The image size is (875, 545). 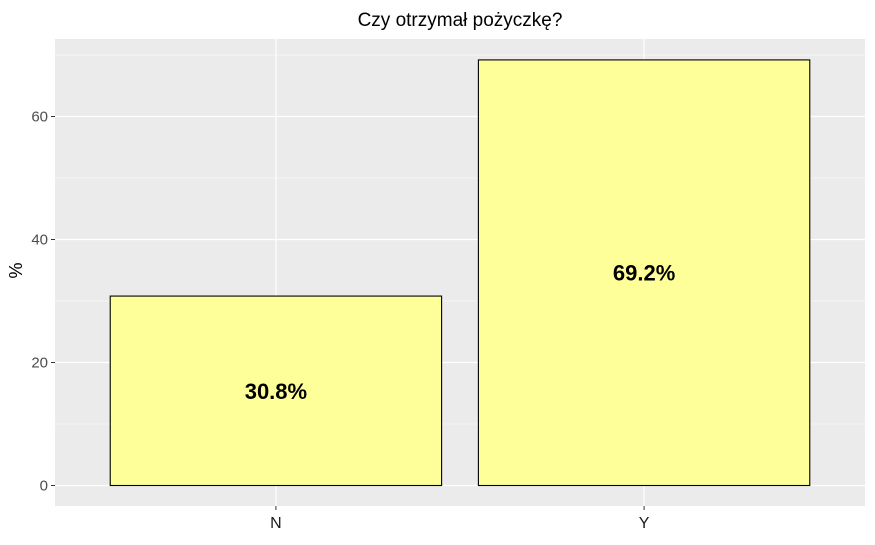 What do you see at coordinates (39, 117) in the screenshot?
I see `y-tick-label: 60` at bounding box center [39, 117].